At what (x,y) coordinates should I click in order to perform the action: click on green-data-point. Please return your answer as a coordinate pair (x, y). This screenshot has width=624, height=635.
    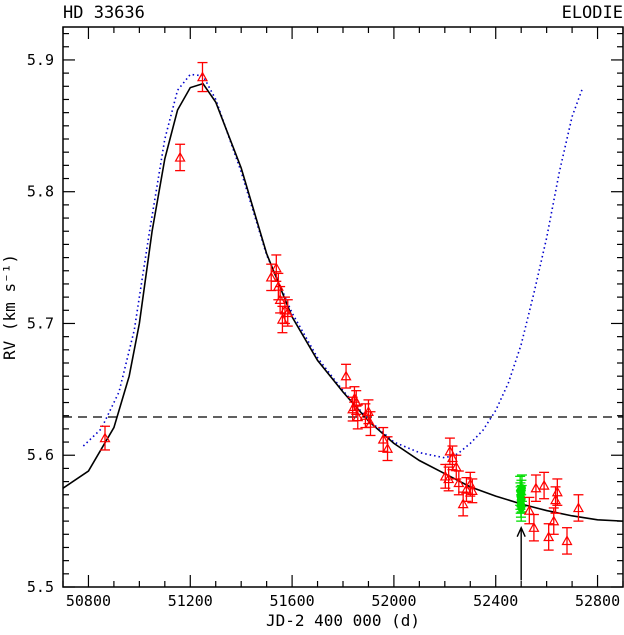
    Looking at the image, I should click on (521, 488).